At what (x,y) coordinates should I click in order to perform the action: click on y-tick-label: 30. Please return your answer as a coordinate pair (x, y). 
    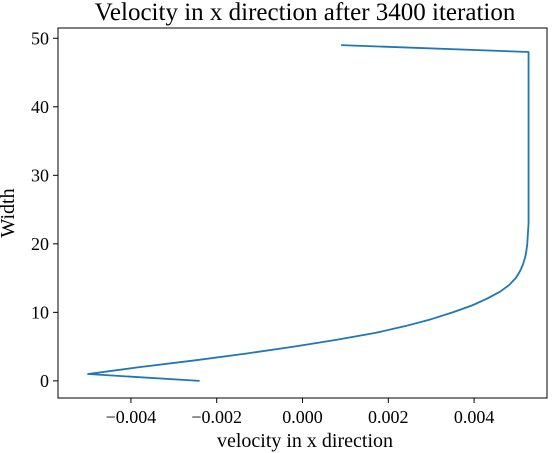
    Looking at the image, I should click on (40, 175).